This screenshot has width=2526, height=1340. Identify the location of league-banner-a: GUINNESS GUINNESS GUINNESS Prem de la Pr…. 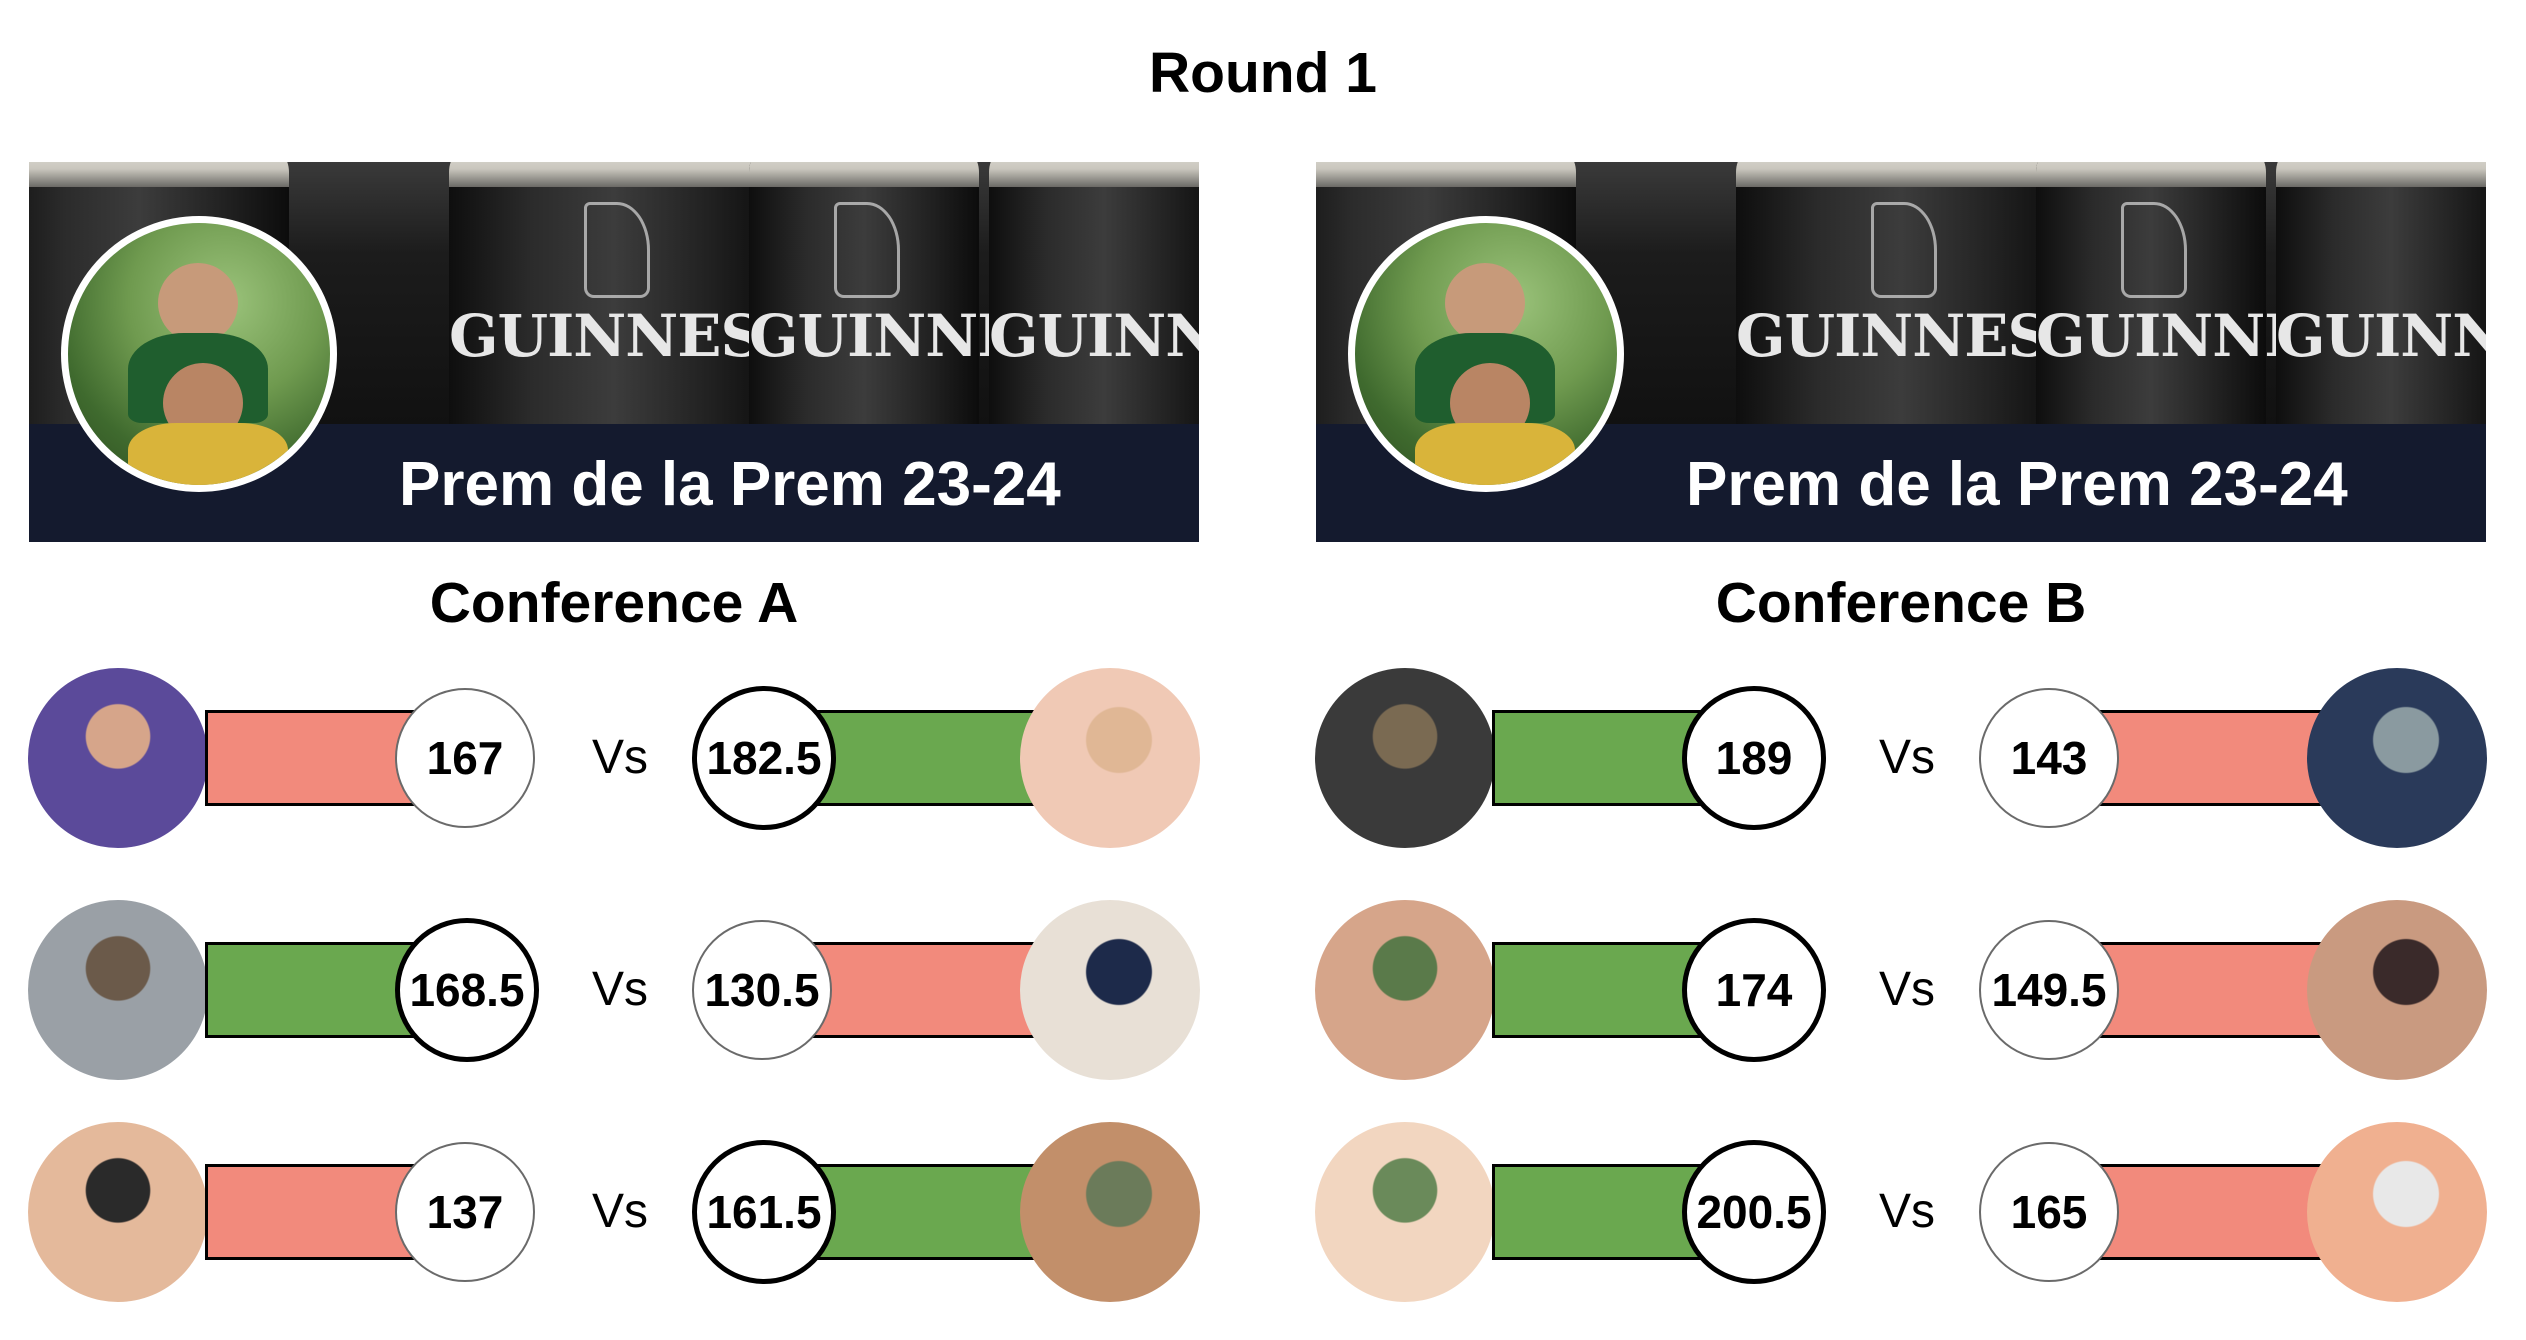
(614, 352).